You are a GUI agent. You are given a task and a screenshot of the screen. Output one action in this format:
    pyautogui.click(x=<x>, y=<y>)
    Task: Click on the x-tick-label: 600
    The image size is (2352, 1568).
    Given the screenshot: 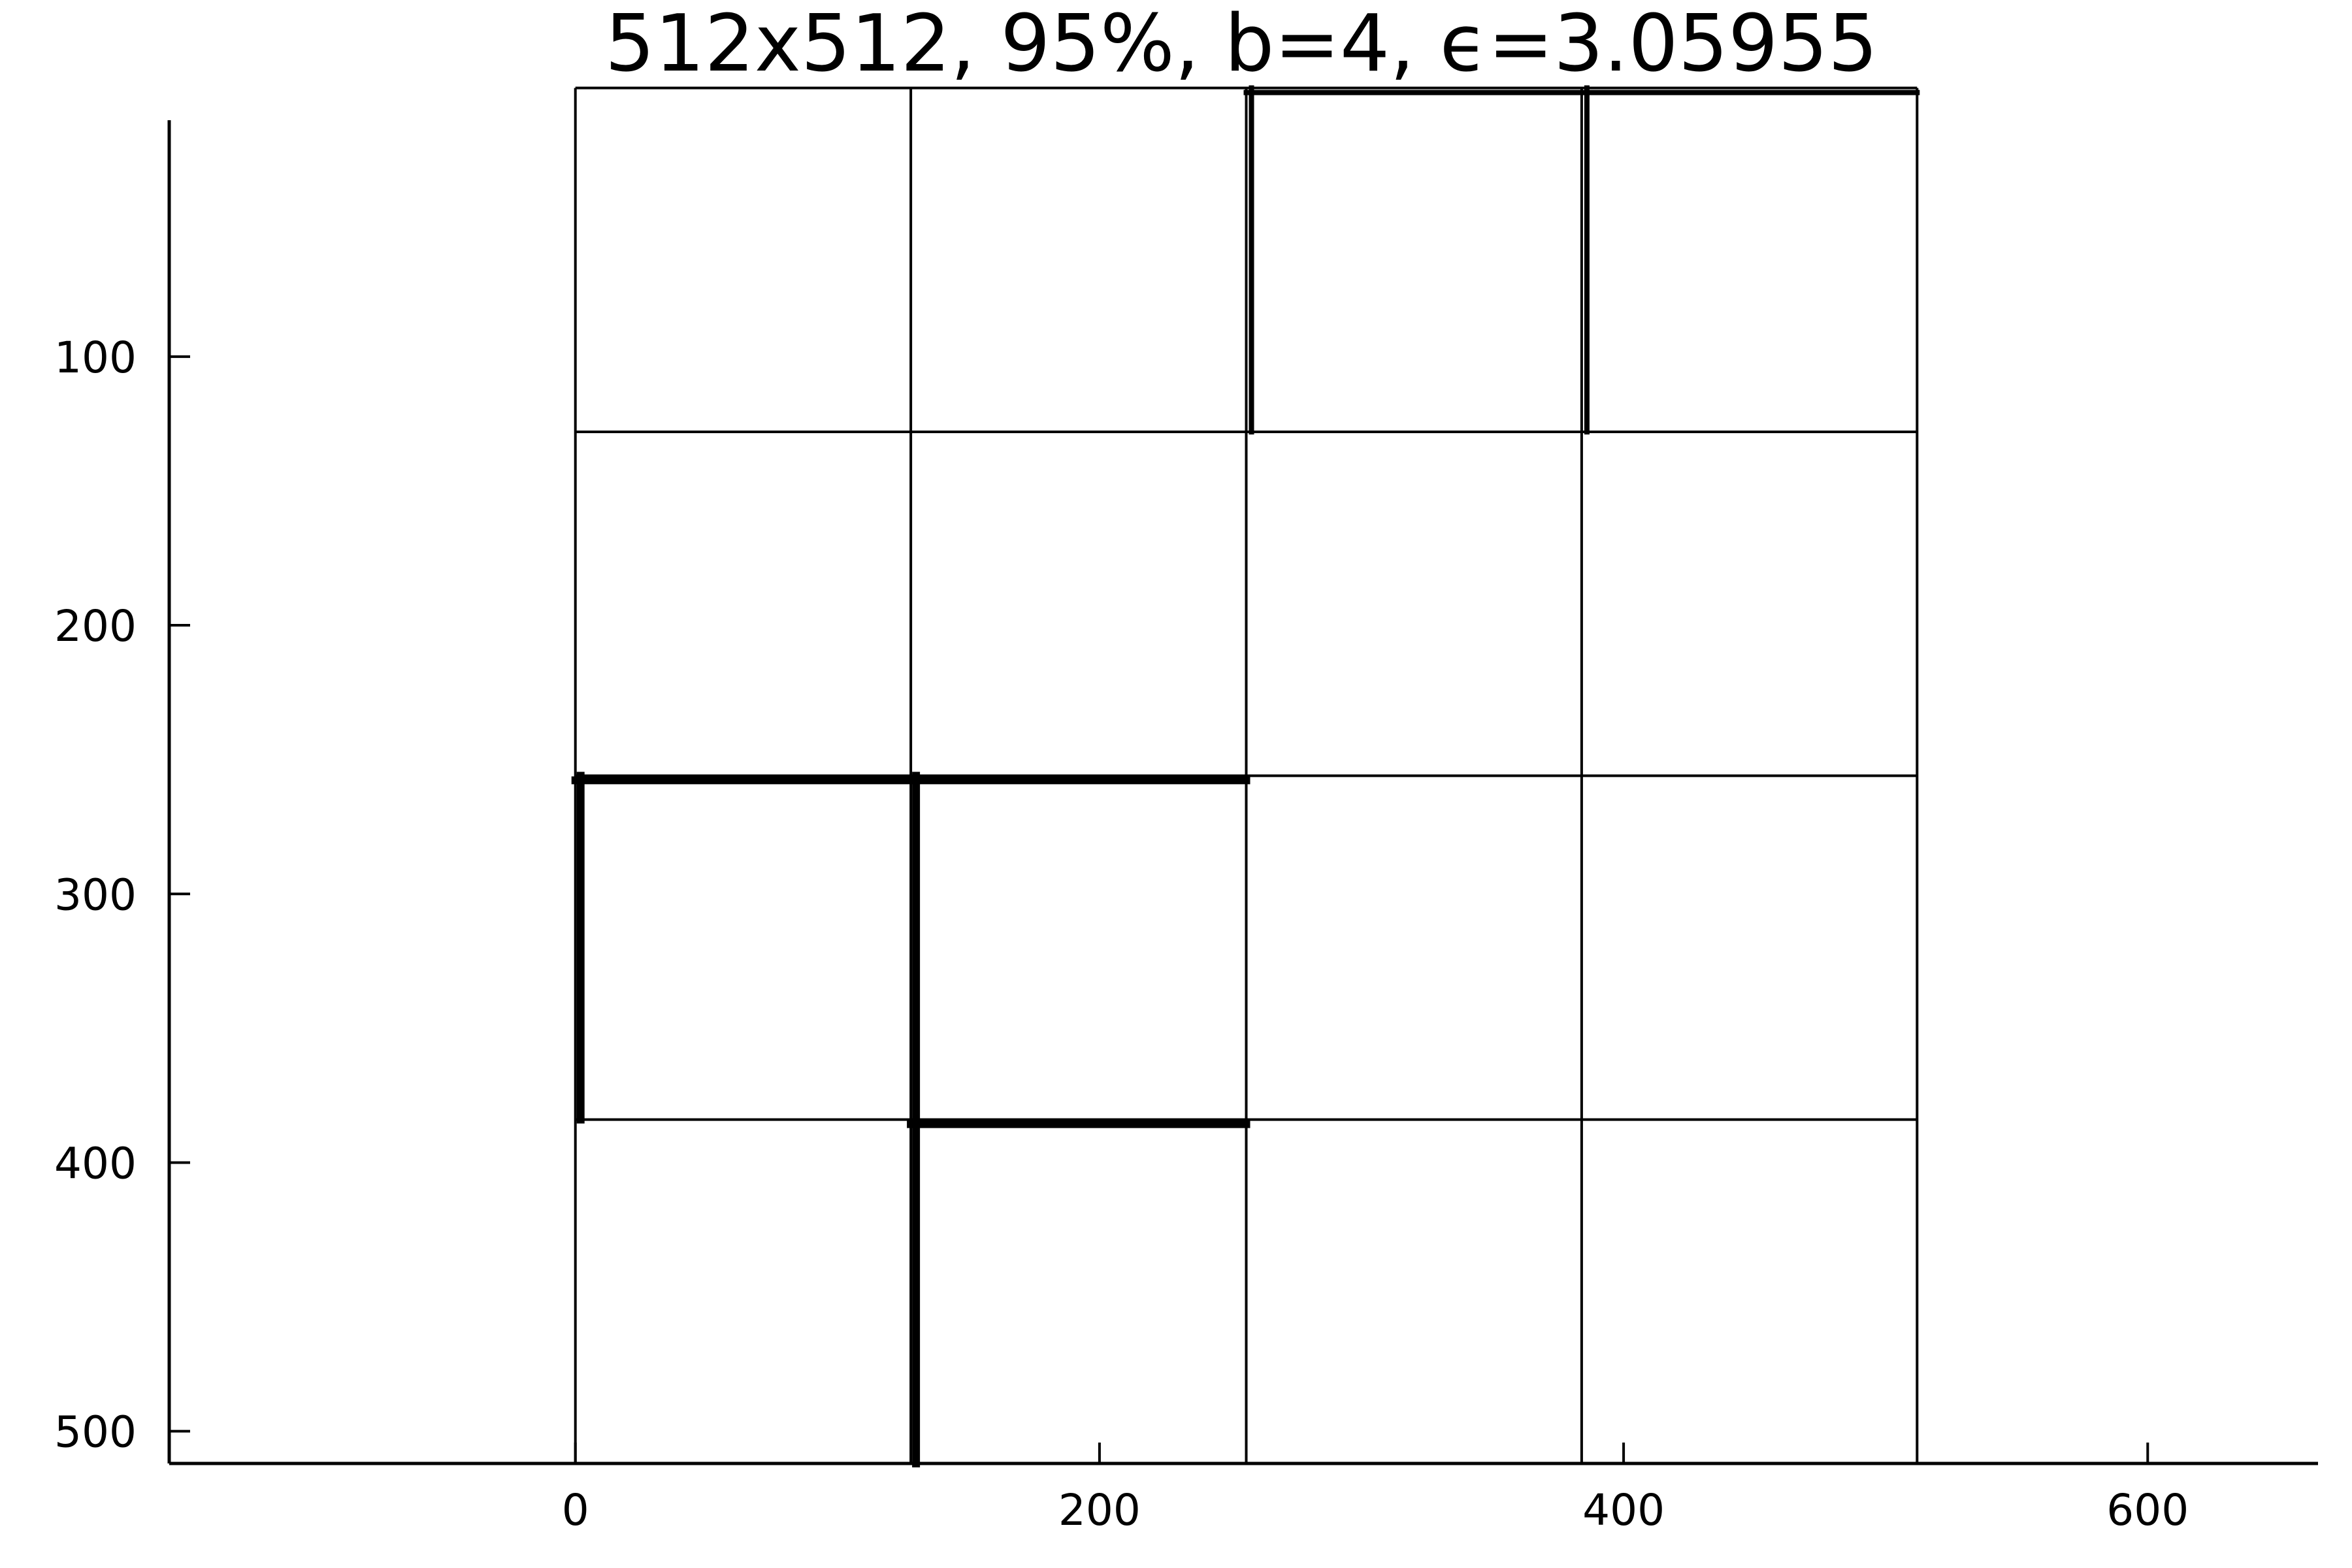 What is the action you would take?
    pyautogui.click(x=2147, y=1510)
    